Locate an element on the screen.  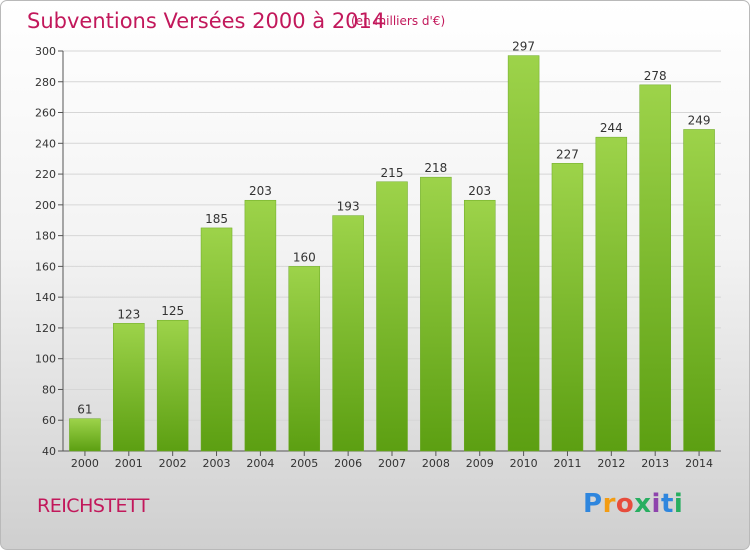
y-tick-label: 120 is located at coordinates (45, 328).